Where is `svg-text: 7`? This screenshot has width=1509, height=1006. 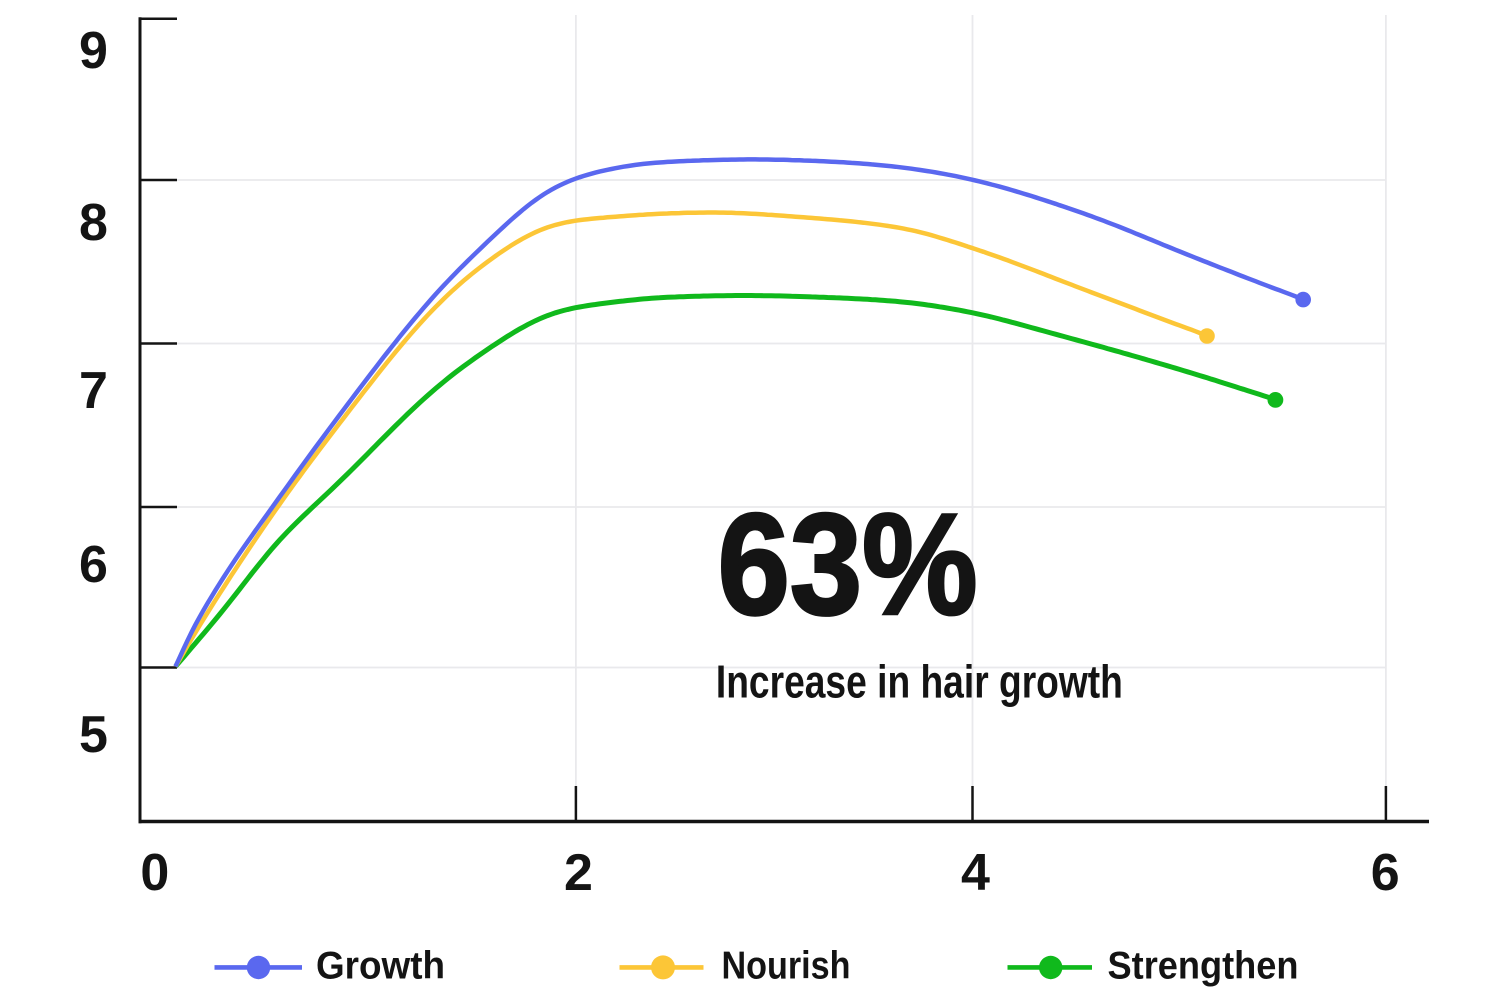 svg-text: 7 is located at coordinates (93, 391).